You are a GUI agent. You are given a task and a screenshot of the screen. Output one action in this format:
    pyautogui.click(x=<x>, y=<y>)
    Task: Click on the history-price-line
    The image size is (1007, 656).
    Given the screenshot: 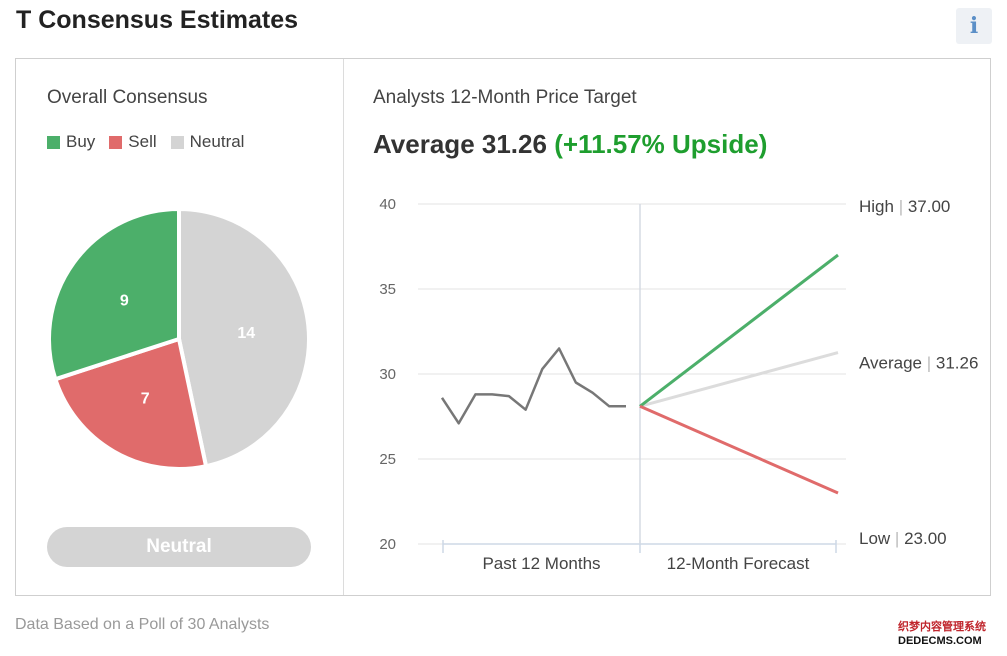 What is the action you would take?
    pyautogui.click(x=533, y=386)
    